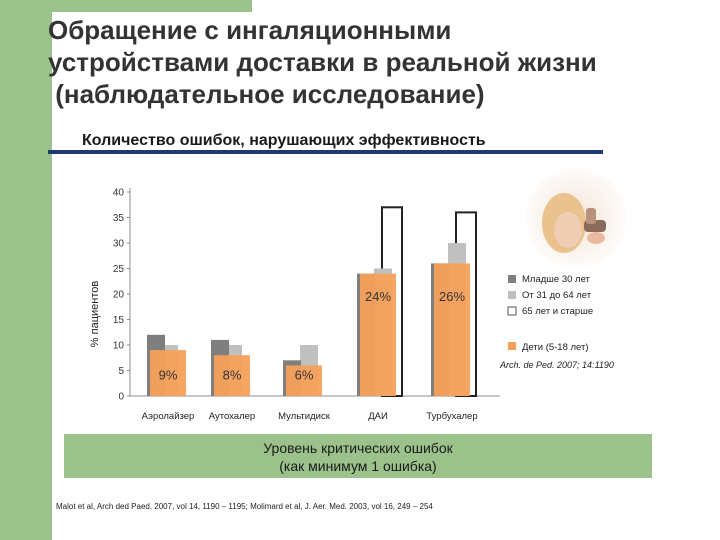 The image size is (720, 540). Describe the element at coordinates (304, 416) in the screenshot. I see `category-label: Мультидиск` at that location.